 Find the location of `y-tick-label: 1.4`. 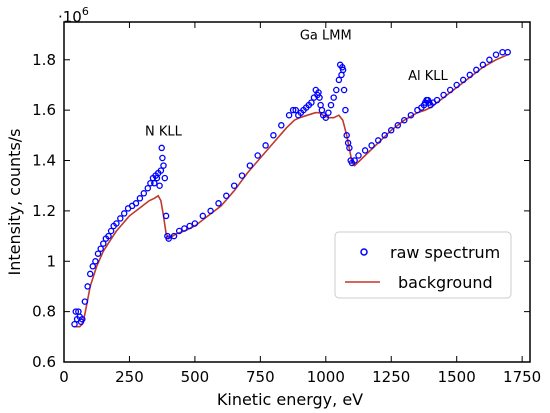

y-tick-label: 1.4 is located at coordinates (44, 161).